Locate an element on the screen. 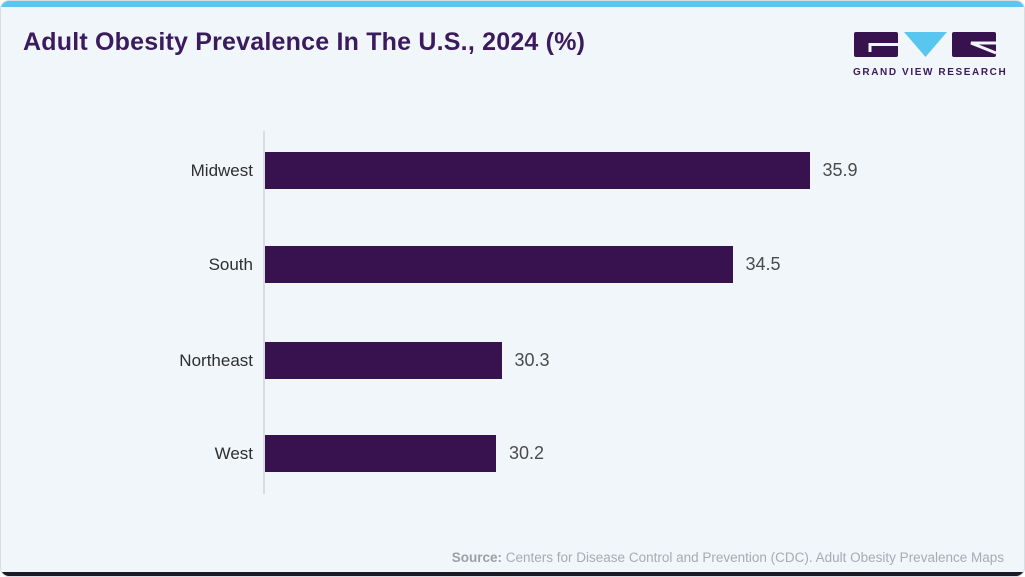  chart-row: Midwest 35.9 is located at coordinates (597, 170).